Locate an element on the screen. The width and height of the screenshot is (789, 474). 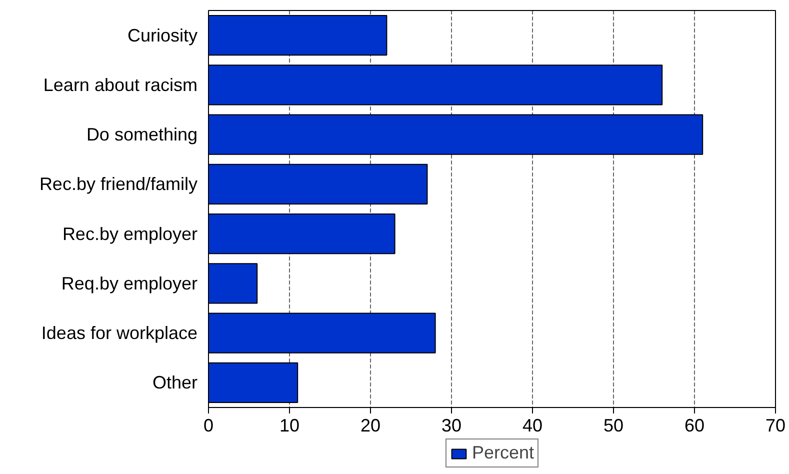
x-tick-label: 40 is located at coordinates (532, 426).